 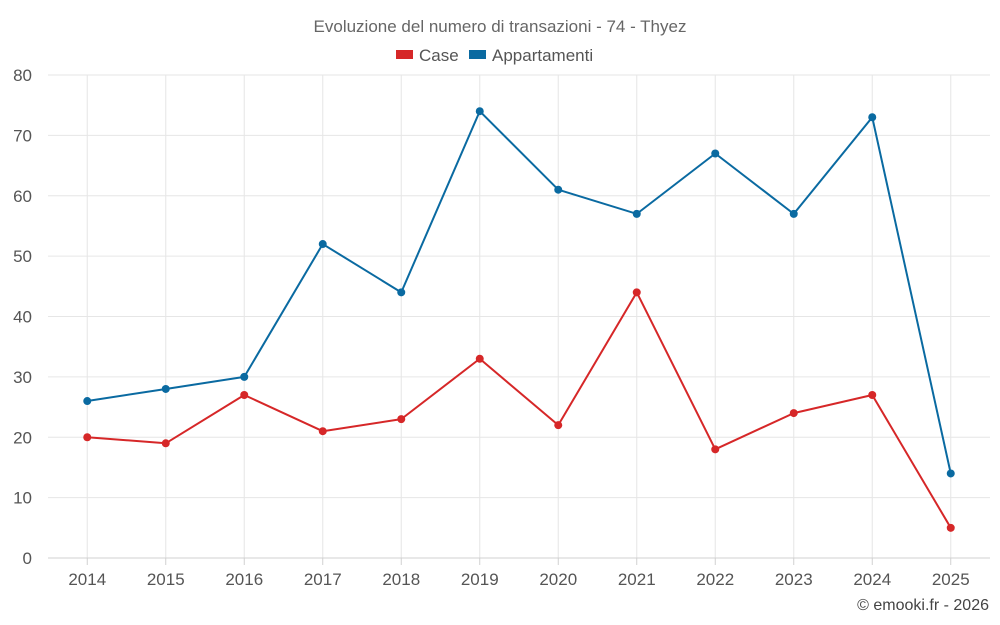 What do you see at coordinates (87, 437) in the screenshot?
I see `point-case-2014` at bounding box center [87, 437].